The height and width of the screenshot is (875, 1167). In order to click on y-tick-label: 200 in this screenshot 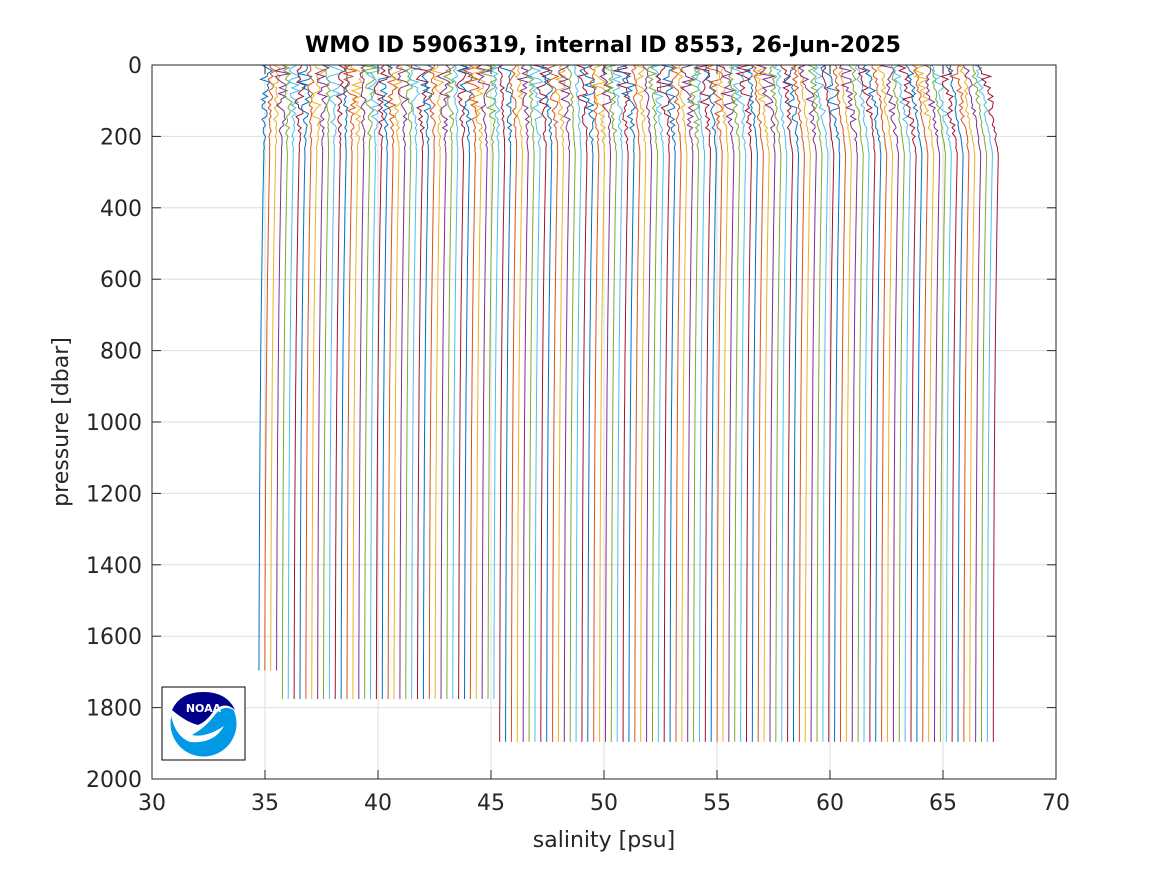, I will do `click(121, 137)`.